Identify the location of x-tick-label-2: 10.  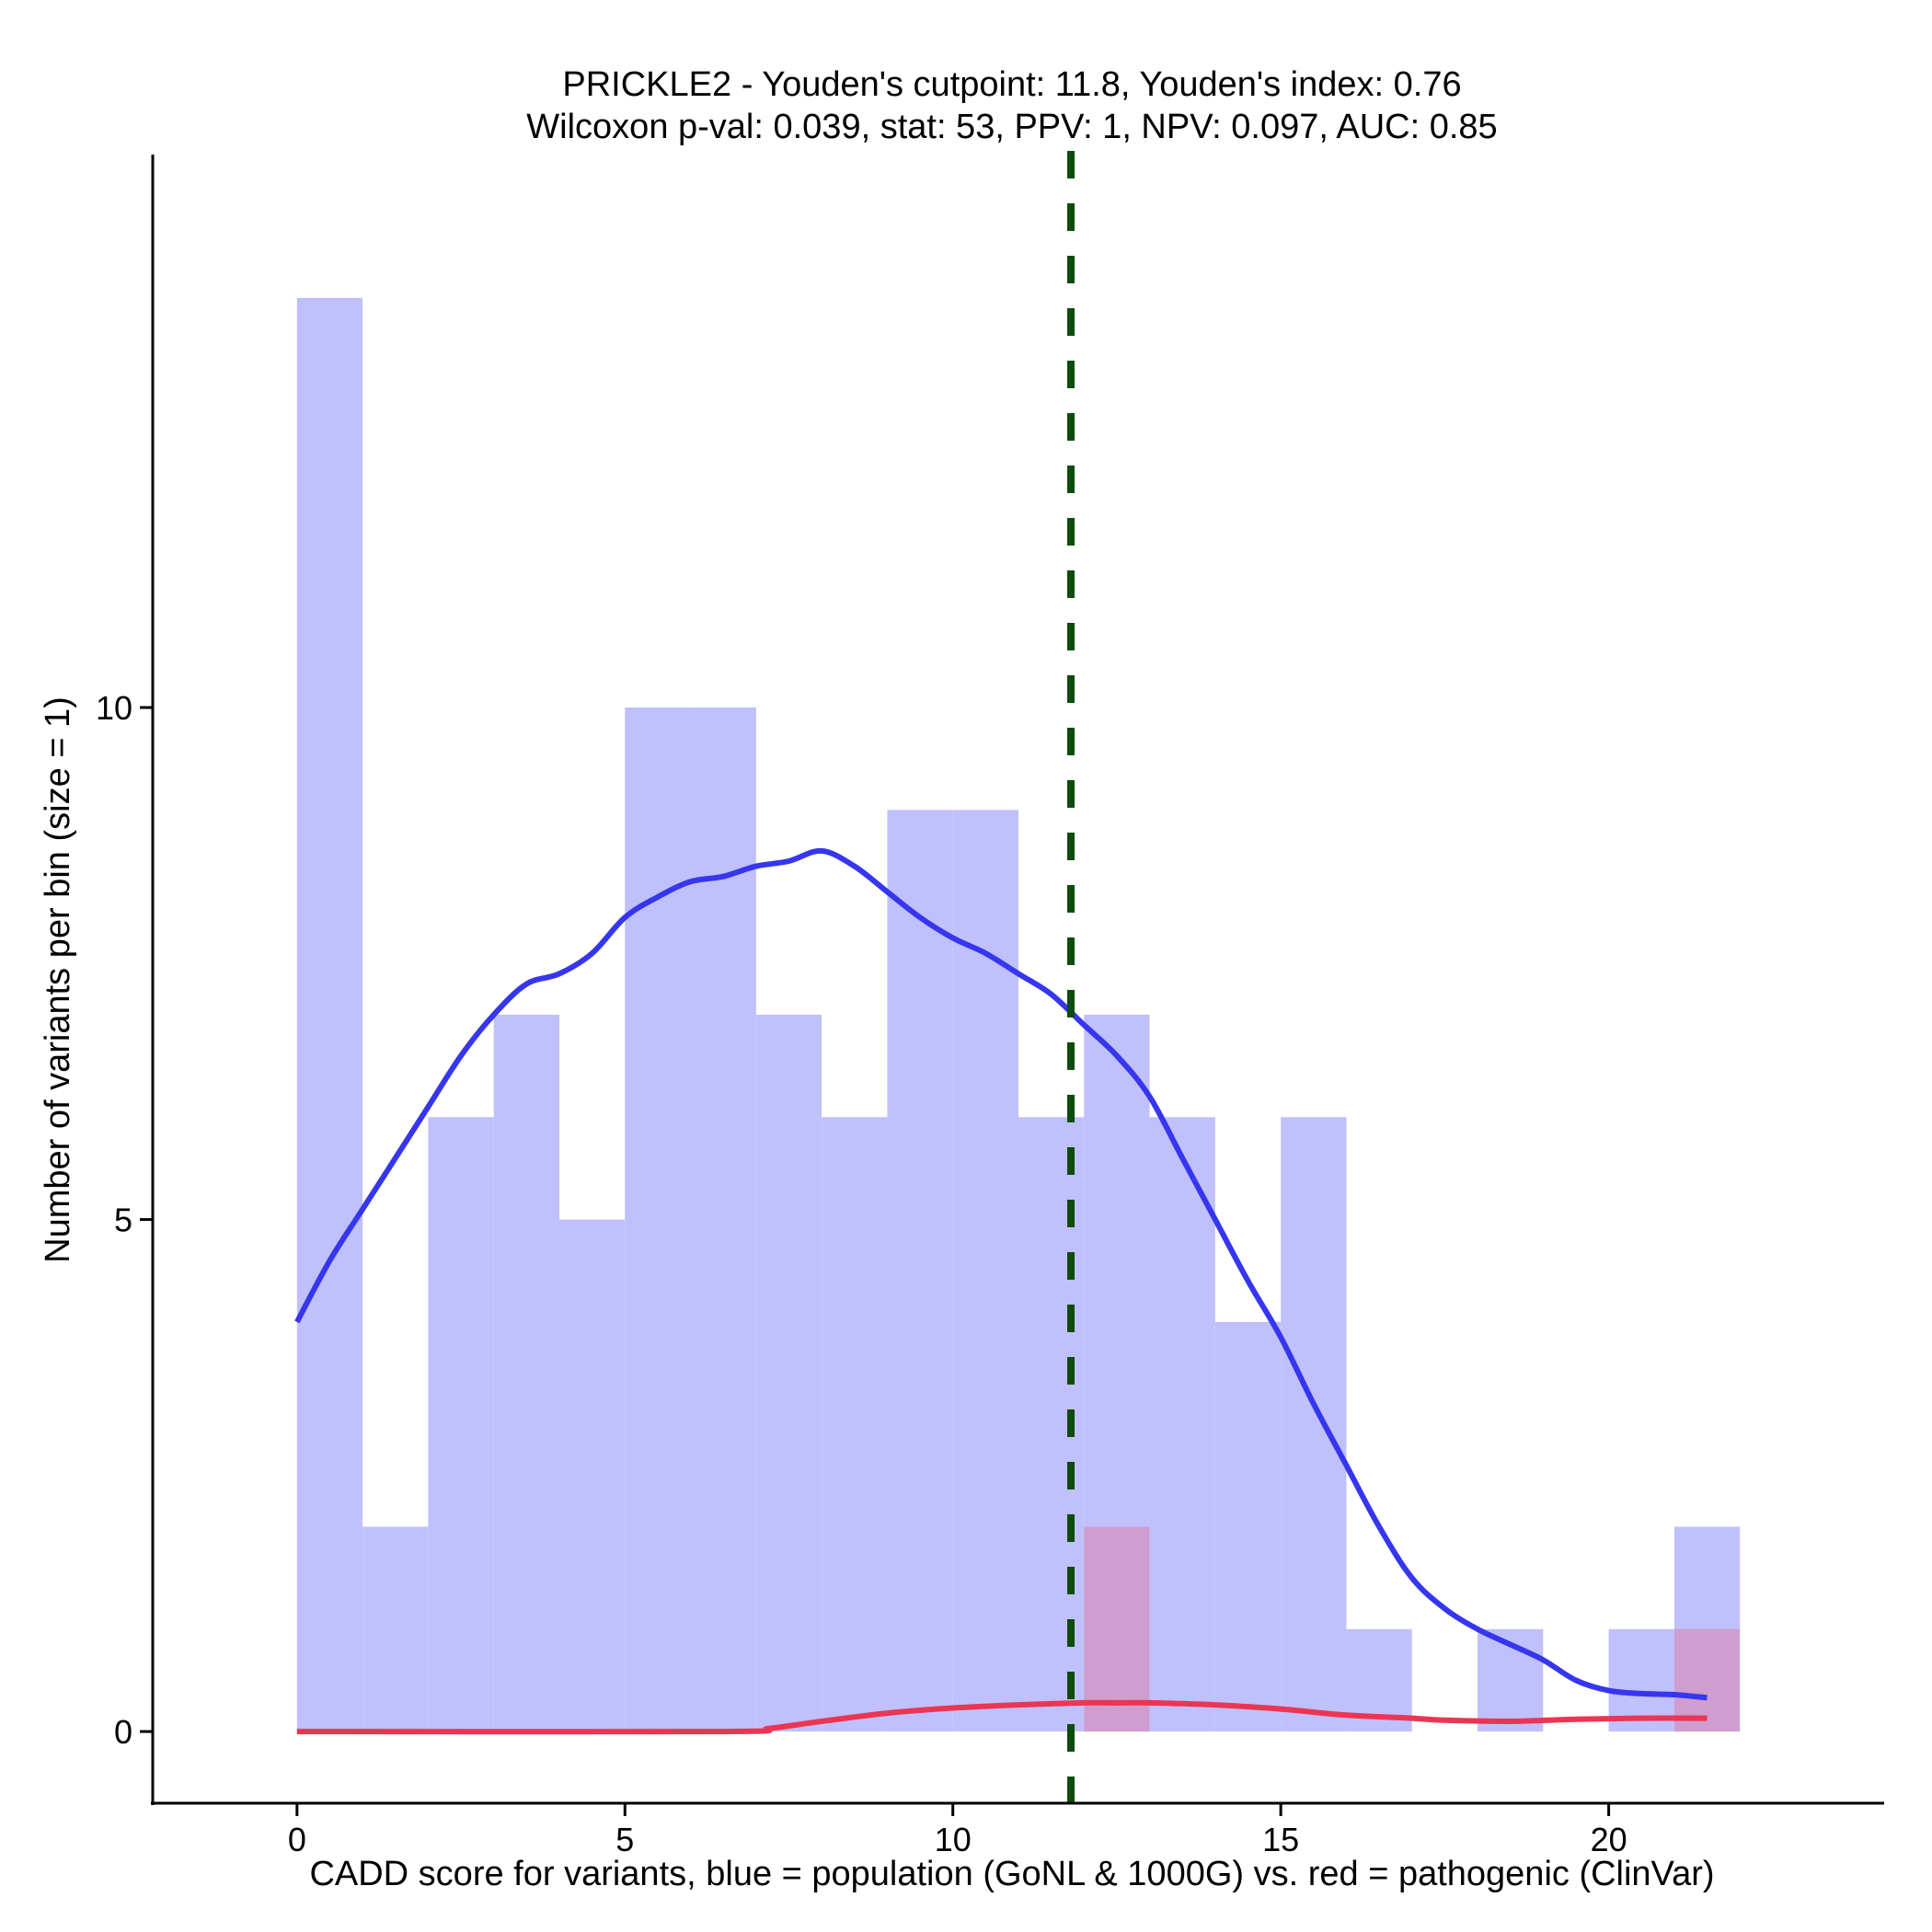
(953, 1839).